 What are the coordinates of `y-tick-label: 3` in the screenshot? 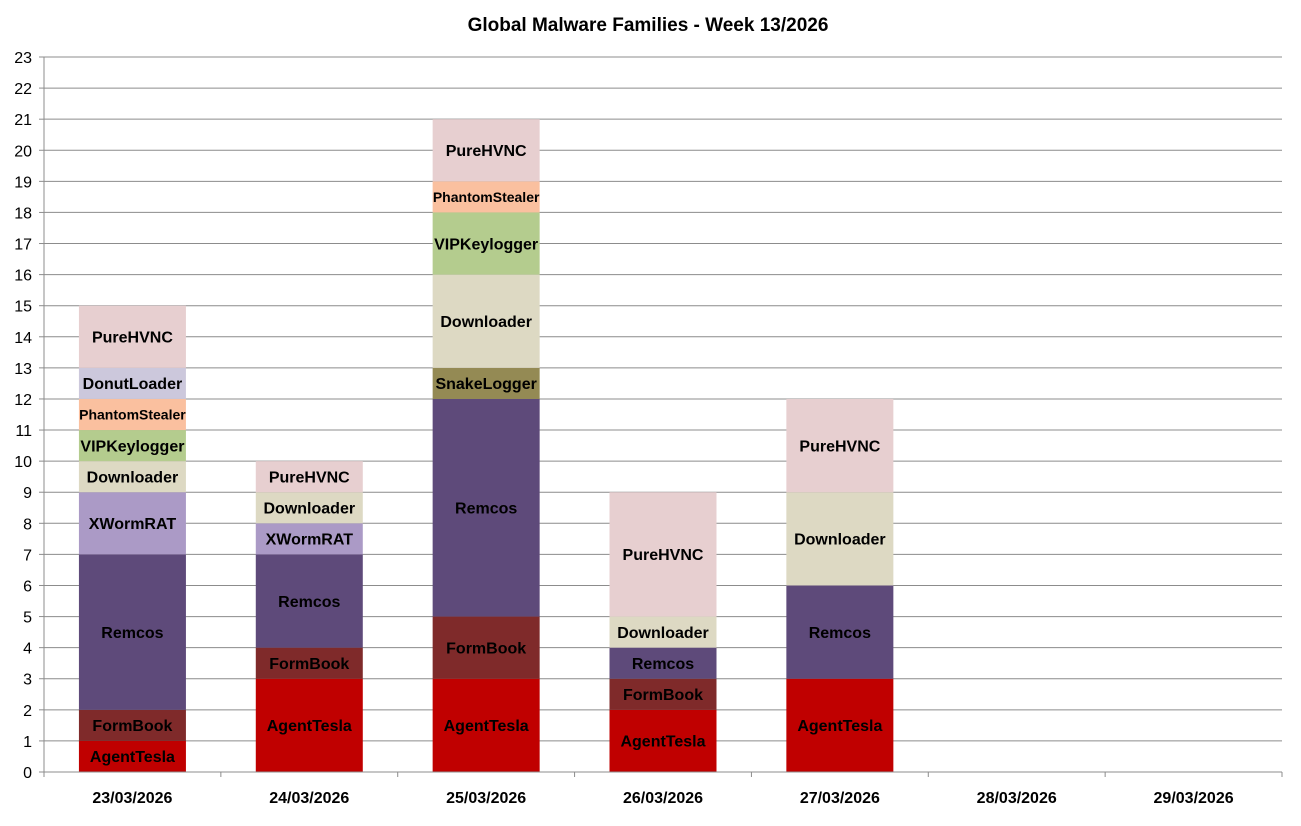 It's located at (27, 680).